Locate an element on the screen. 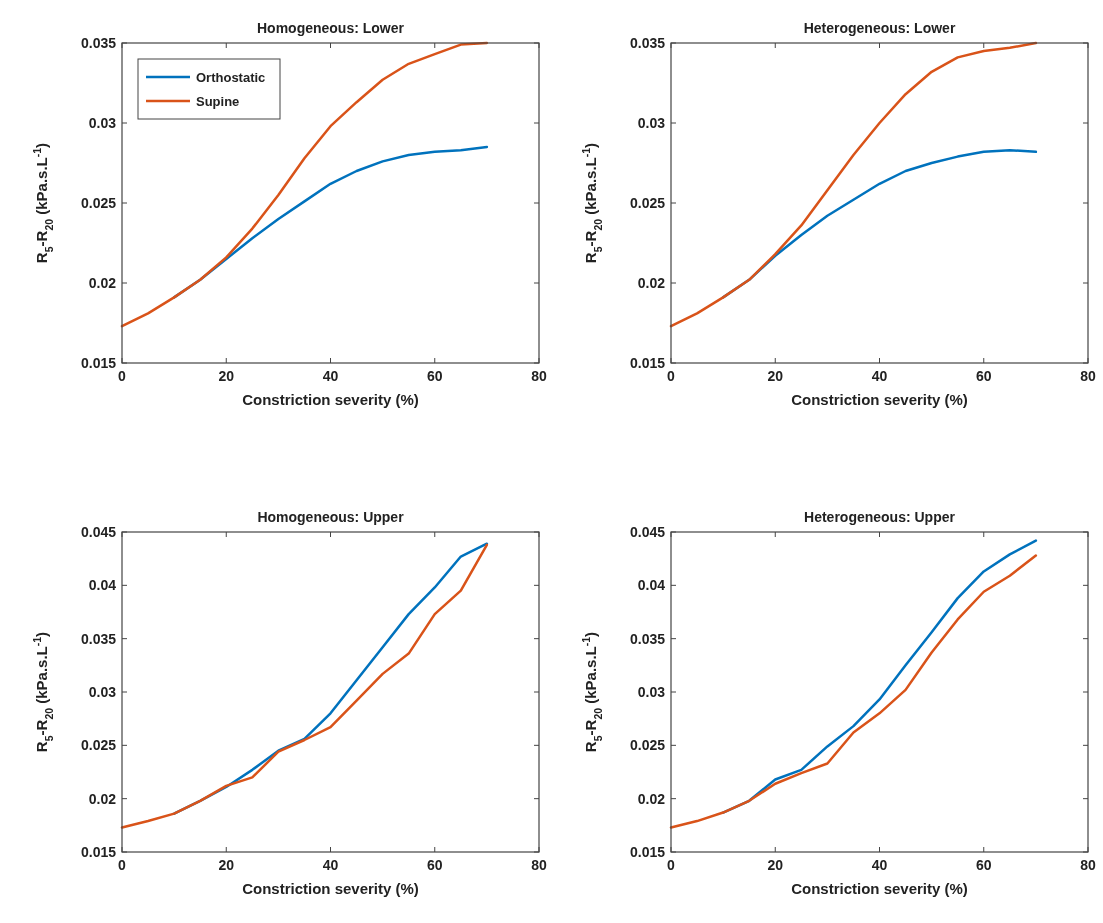  chart-title: Heterogeneous: Lower is located at coordinates (879, 28).